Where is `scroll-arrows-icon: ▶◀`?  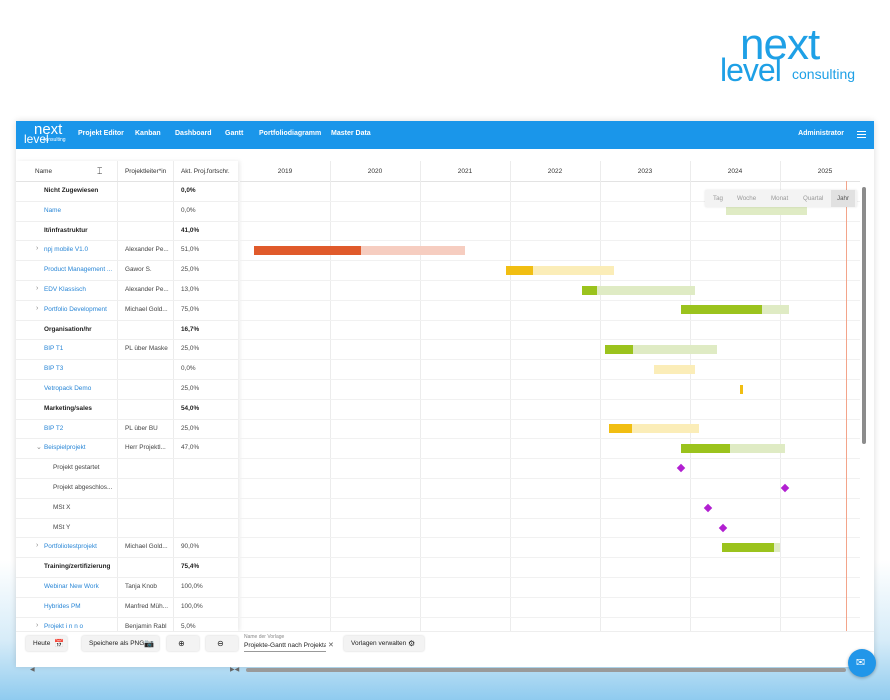 scroll-arrows-icon: ▶◀ is located at coordinates (235, 670).